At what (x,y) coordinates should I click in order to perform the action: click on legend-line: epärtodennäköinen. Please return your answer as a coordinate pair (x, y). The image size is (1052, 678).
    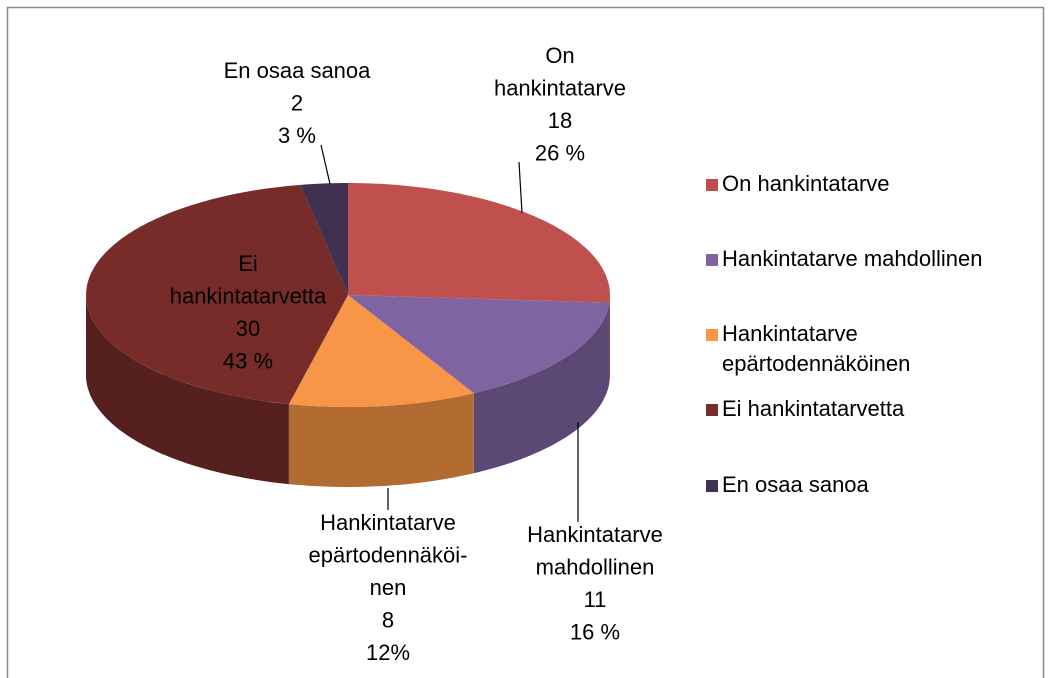
    Looking at the image, I should click on (816, 363).